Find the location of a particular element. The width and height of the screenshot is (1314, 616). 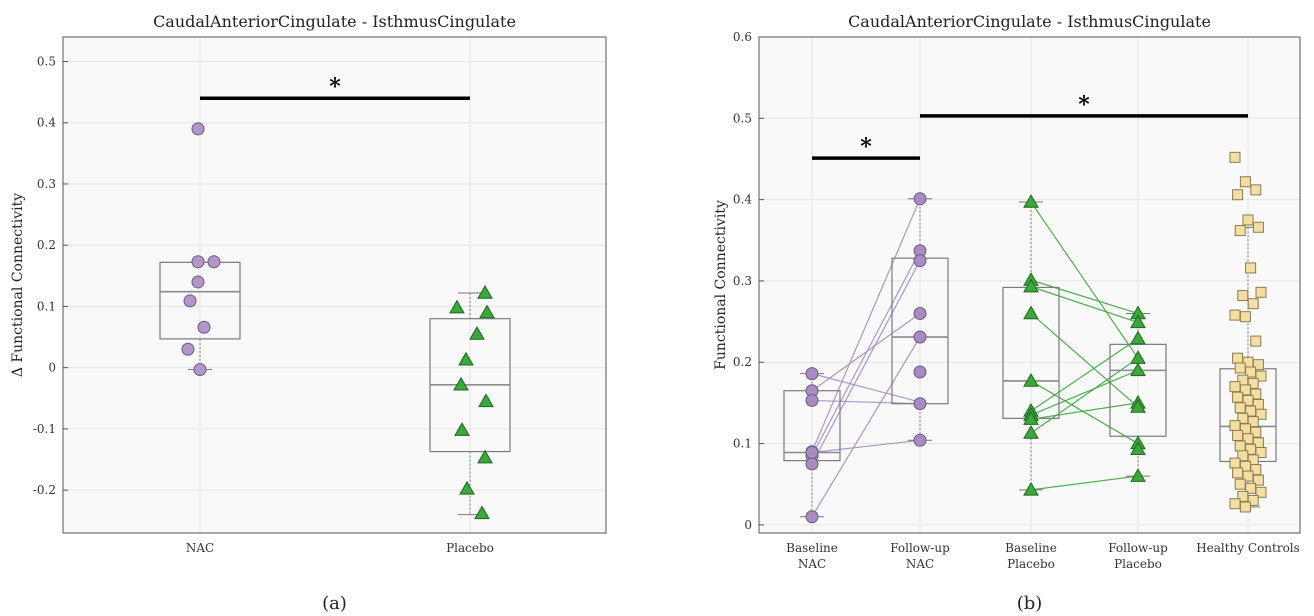

y-tick-label: 0.5 is located at coordinates (46, 61).